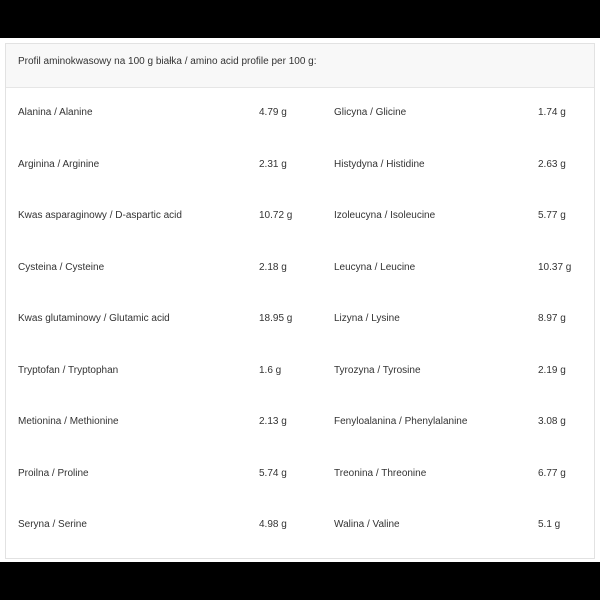 The image size is (600, 600). I want to click on amino-amount: 5.74 g, so click(273, 473).